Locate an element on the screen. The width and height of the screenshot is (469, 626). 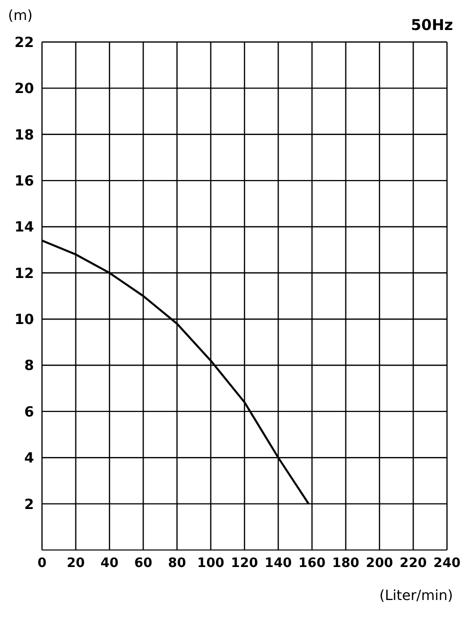
x-tick-label: 180 is located at coordinates (346, 564).